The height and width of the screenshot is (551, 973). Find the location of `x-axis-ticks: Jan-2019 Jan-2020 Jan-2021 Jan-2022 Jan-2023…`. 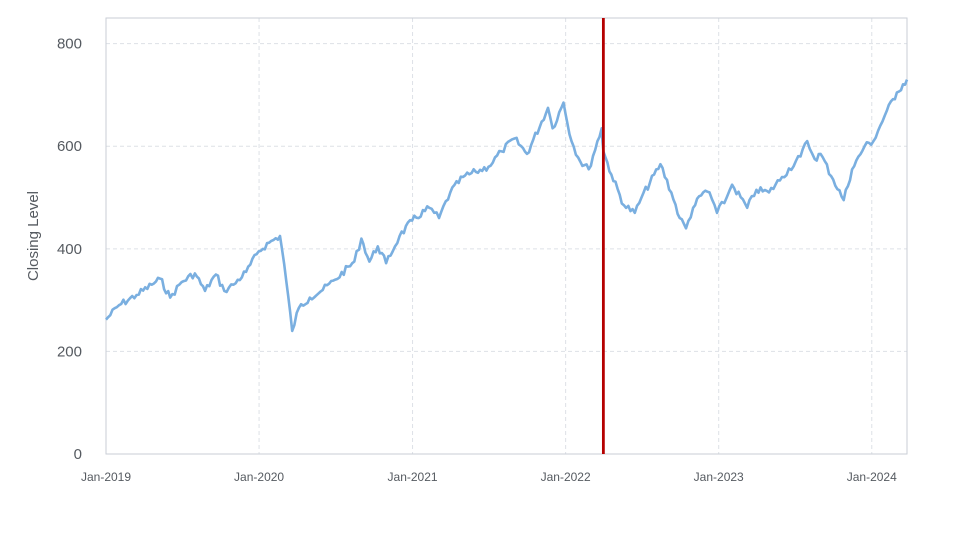

x-axis-ticks: Jan-2019 Jan-2020 Jan-2021 Jan-2022 Jan-2023… is located at coordinates (489, 477).